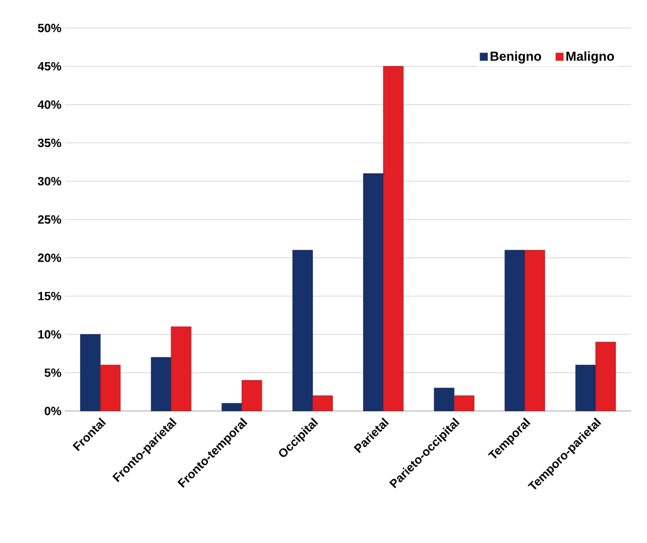 This screenshot has height=543, width=647. What do you see at coordinates (50, 296) in the screenshot?
I see `y-tick-label: 15%` at bounding box center [50, 296].